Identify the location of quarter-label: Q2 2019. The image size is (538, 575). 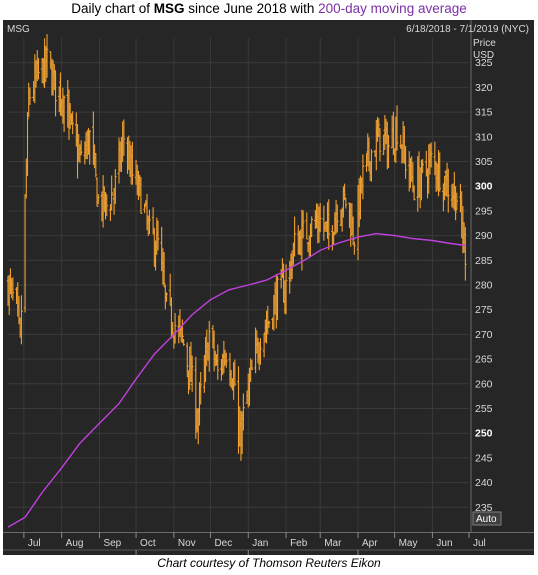
(417, 554).